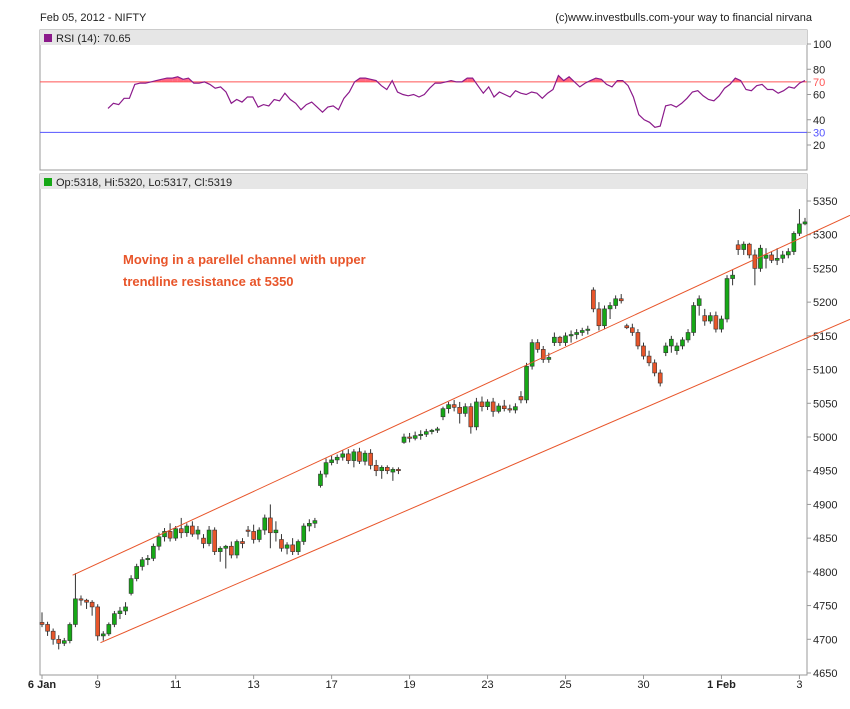  I want to click on price-legend-swatch, so click(48, 182).